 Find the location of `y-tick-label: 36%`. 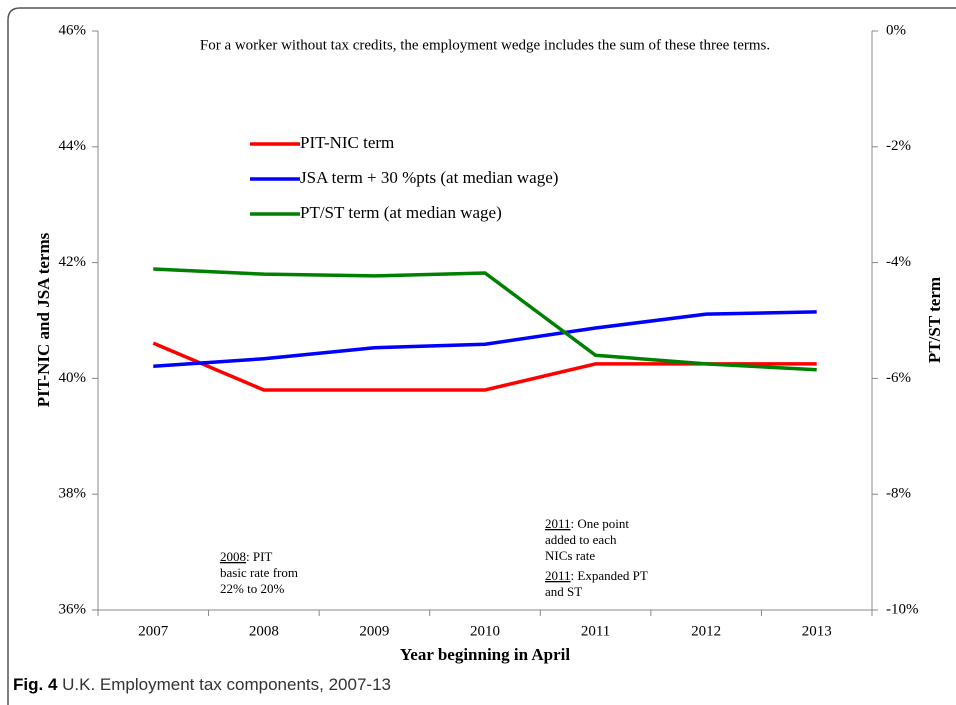

y-tick-label: 36% is located at coordinates (73, 609).